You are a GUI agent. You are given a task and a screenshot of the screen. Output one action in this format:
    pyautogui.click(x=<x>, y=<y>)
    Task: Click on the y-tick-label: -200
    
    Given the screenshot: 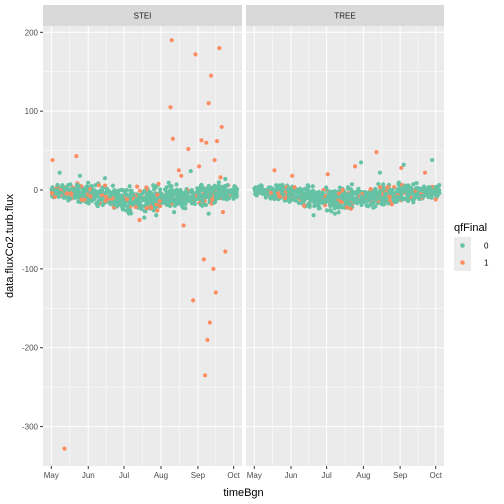 What is the action you would take?
    pyautogui.click(x=30, y=348)
    